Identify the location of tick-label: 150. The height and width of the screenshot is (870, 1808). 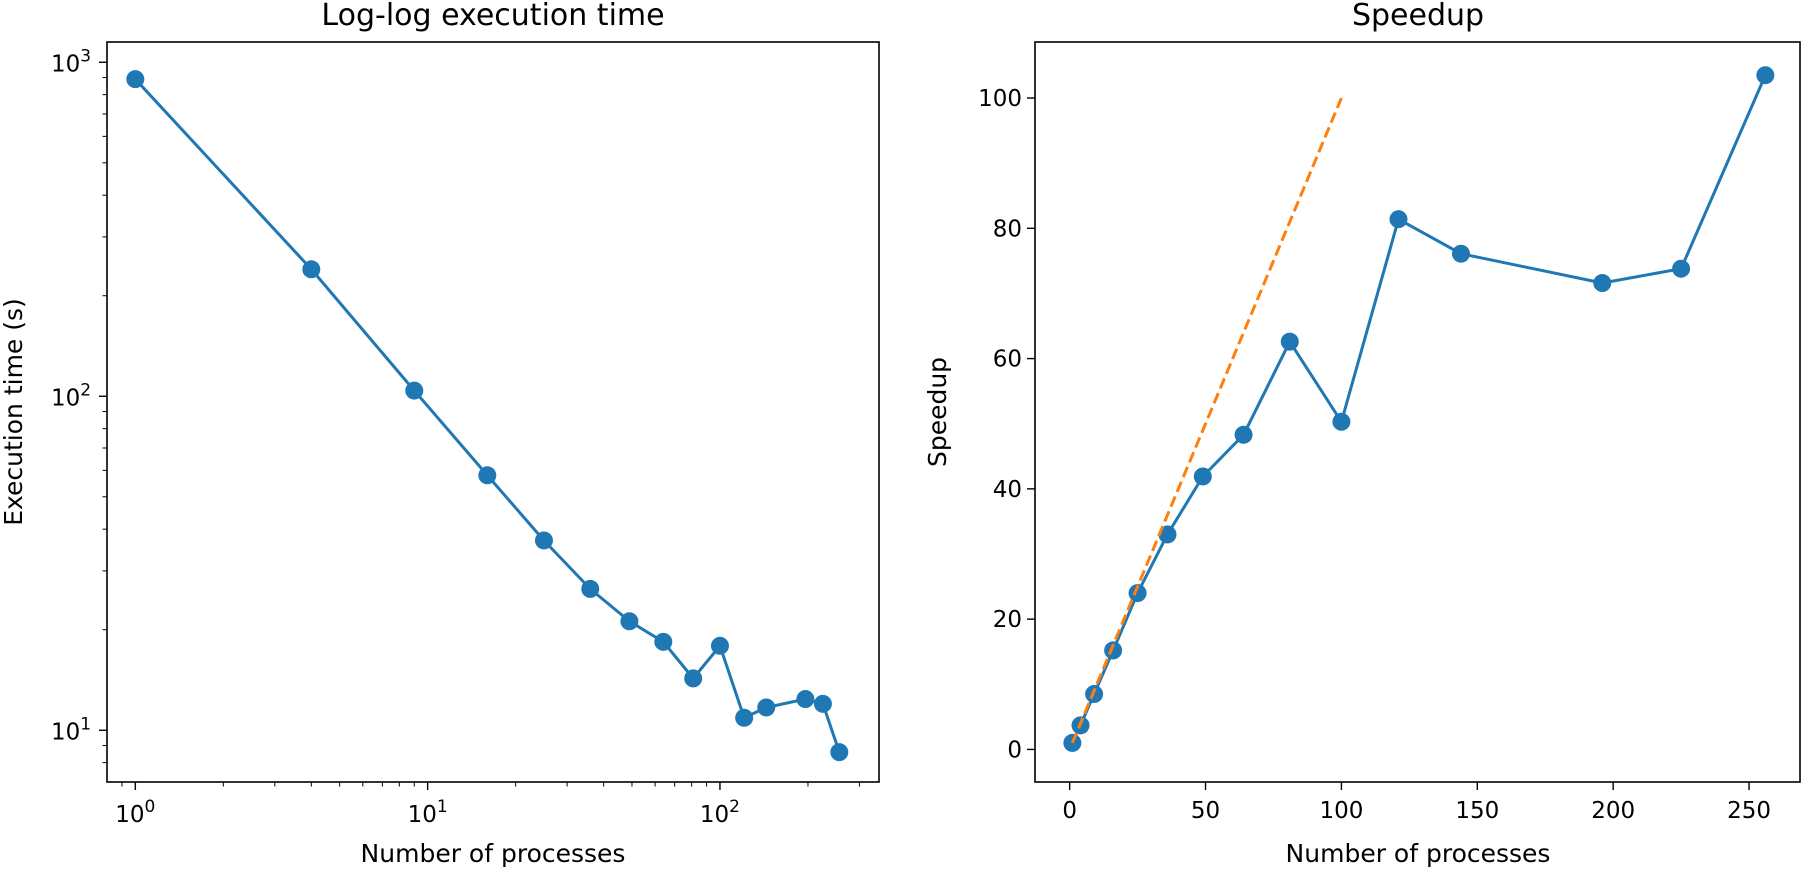
(1477, 811).